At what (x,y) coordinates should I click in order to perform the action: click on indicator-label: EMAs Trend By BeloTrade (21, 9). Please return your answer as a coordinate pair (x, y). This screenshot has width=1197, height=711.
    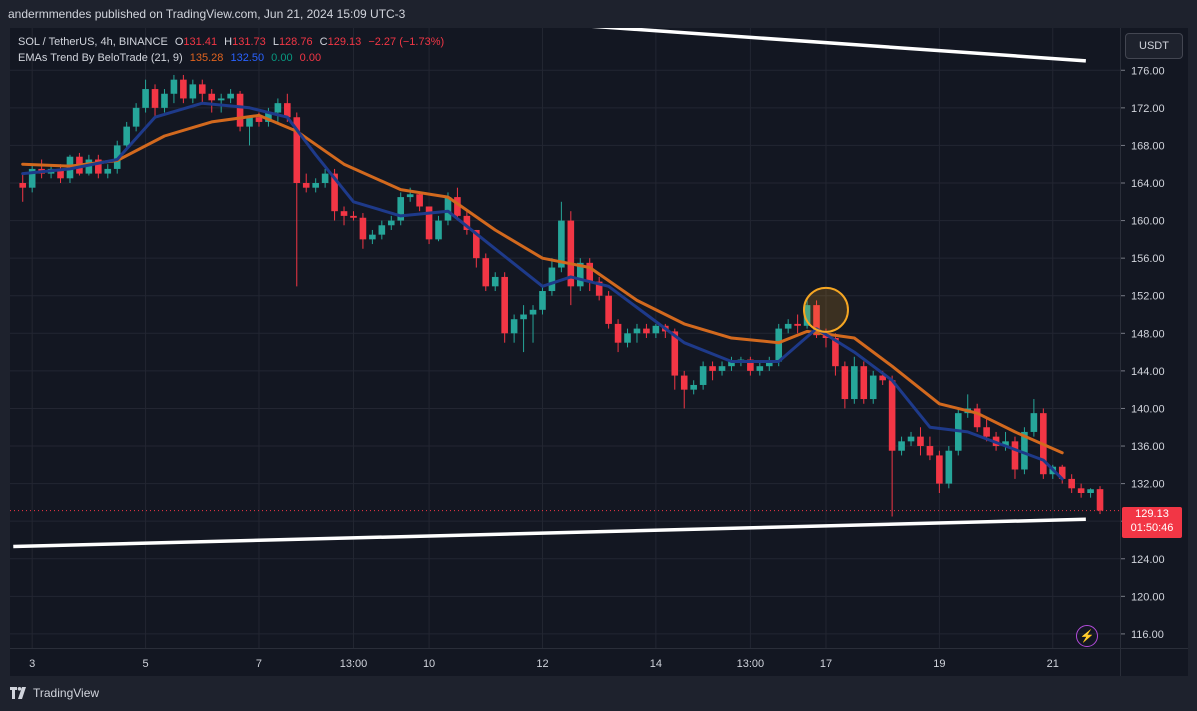
    Looking at the image, I should click on (100, 58).